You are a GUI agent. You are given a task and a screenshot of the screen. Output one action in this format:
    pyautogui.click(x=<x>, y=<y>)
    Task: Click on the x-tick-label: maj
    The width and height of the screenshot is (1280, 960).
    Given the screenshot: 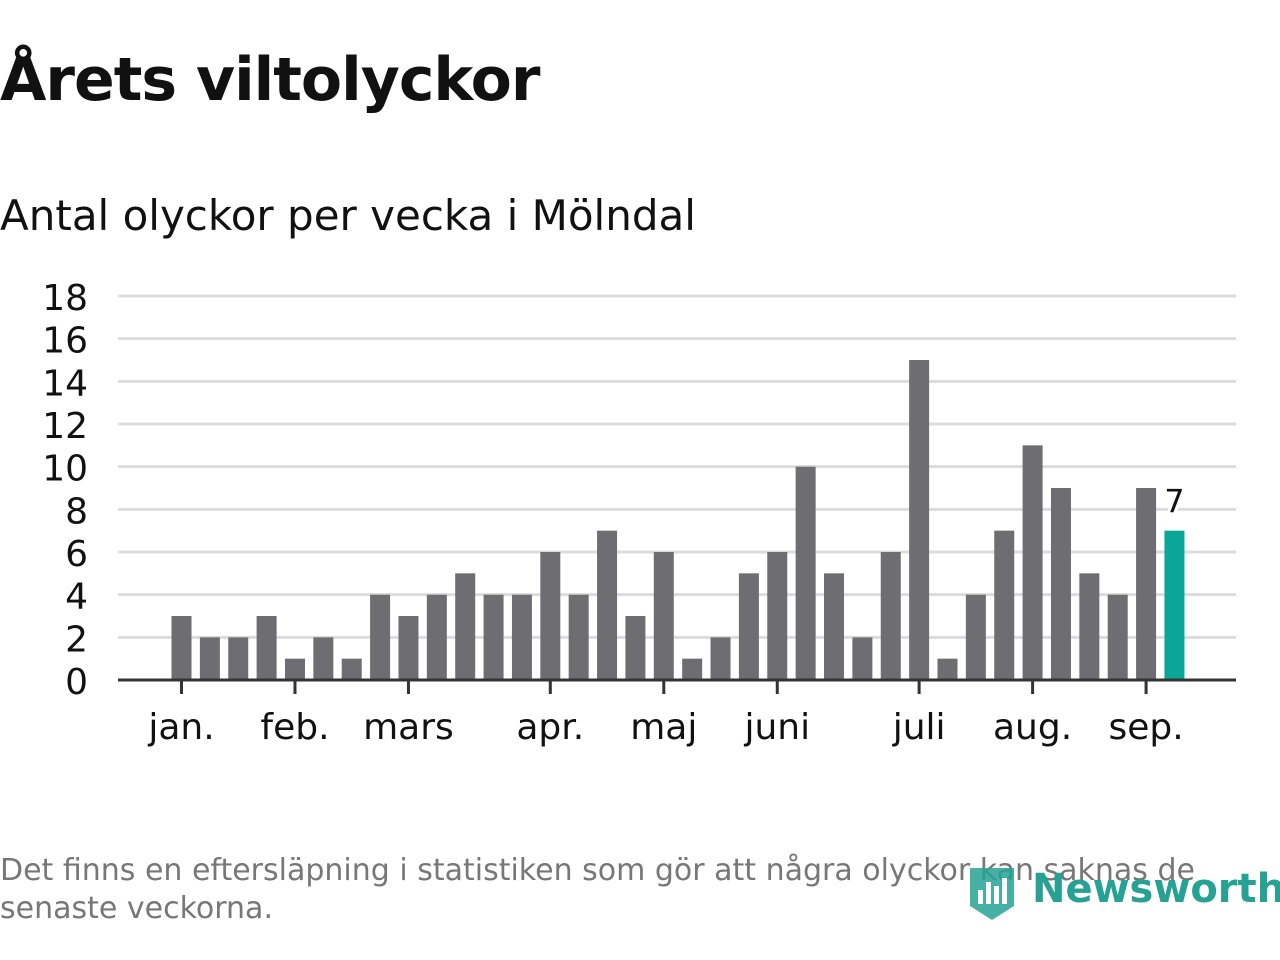 What is the action you would take?
    pyautogui.click(x=663, y=727)
    